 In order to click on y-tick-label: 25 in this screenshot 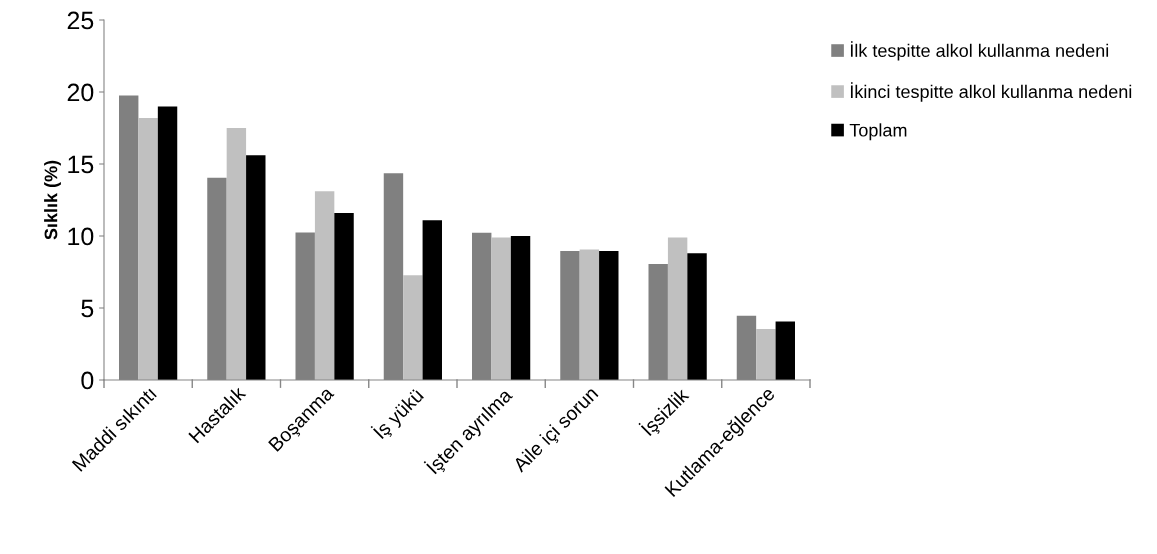, I will do `click(80, 20)`.